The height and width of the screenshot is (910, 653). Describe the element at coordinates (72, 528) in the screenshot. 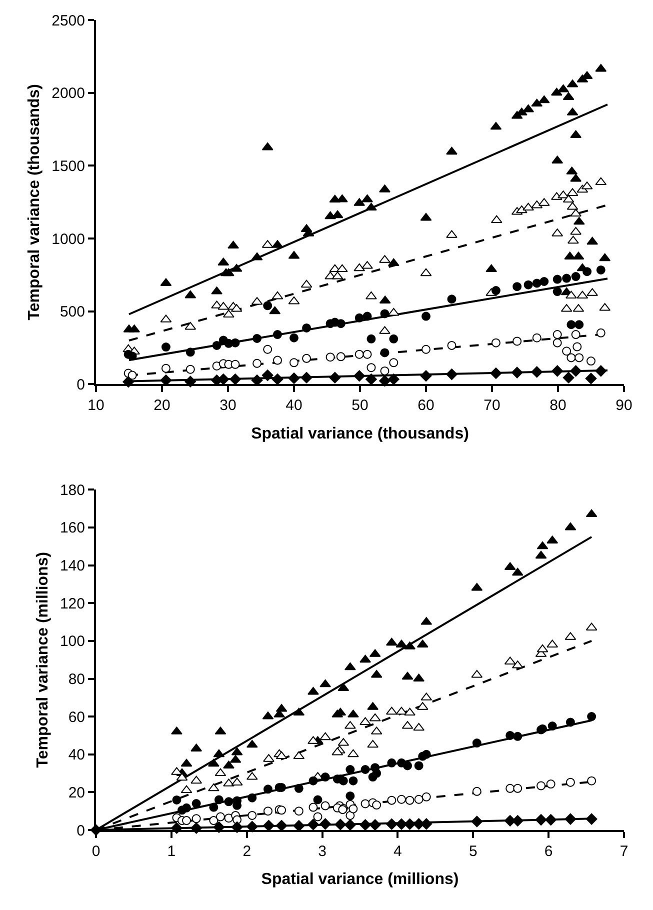

I see `y-tick-label: 160` at that location.